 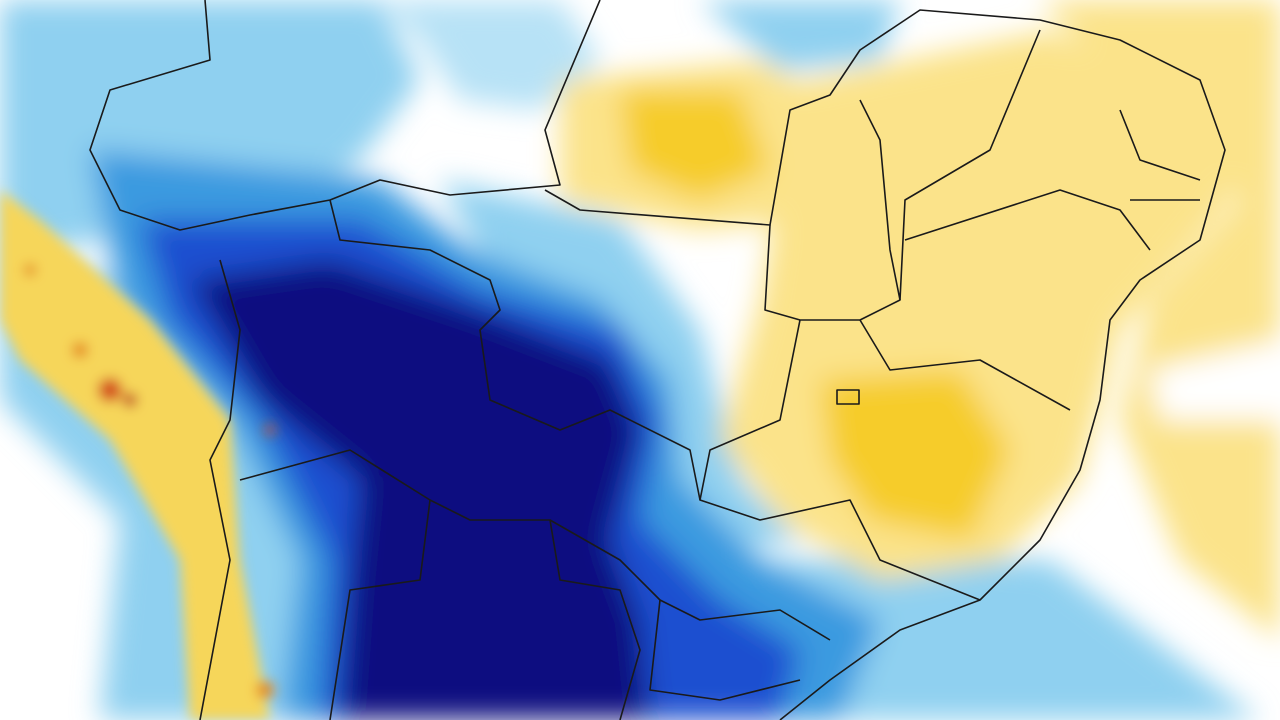 What do you see at coordinates (1215, 380) in the screenshot?
I see `white-patch` at bounding box center [1215, 380].